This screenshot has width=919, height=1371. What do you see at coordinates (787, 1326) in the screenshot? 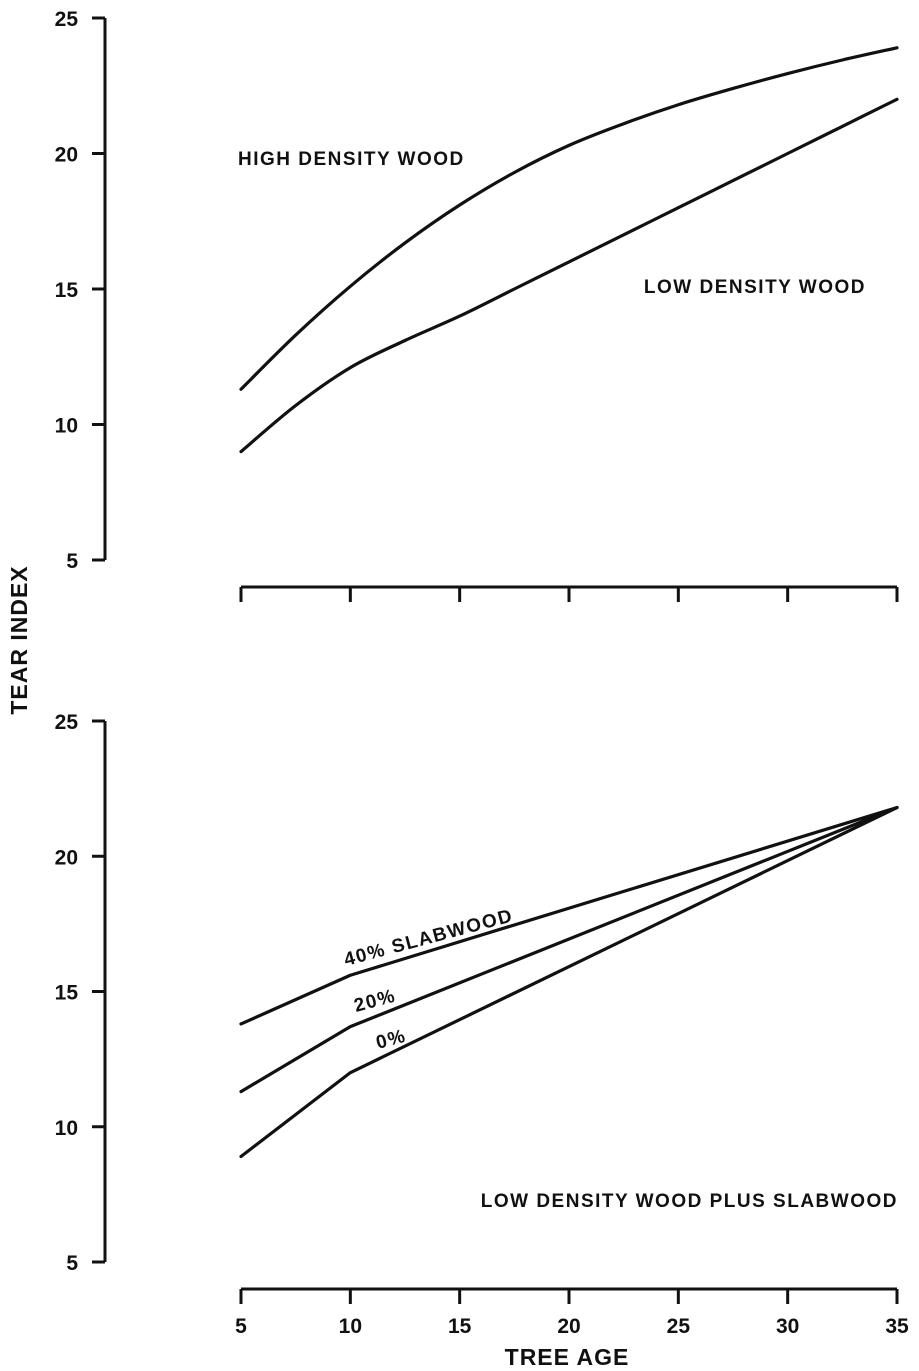
I see `x-tick-label: 30` at bounding box center [787, 1326].